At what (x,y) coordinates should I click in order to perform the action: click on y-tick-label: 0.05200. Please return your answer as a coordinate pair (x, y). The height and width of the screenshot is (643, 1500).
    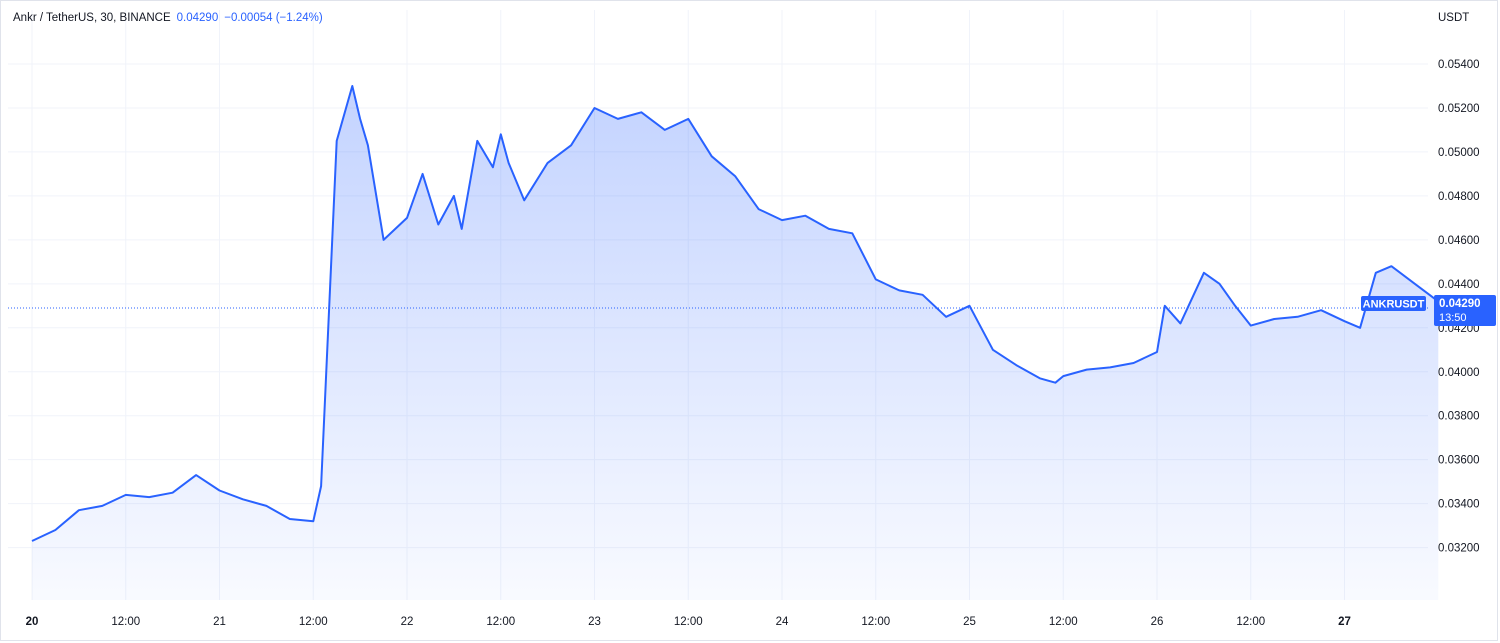
    Looking at the image, I should click on (1459, 109).